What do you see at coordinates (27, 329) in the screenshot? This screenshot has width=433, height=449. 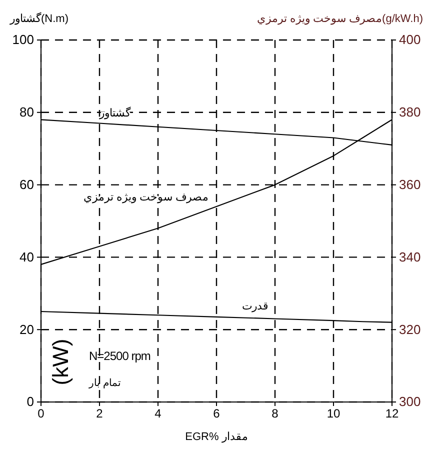 I see `y-tick-label: 20` at bounding box center [27, 329].